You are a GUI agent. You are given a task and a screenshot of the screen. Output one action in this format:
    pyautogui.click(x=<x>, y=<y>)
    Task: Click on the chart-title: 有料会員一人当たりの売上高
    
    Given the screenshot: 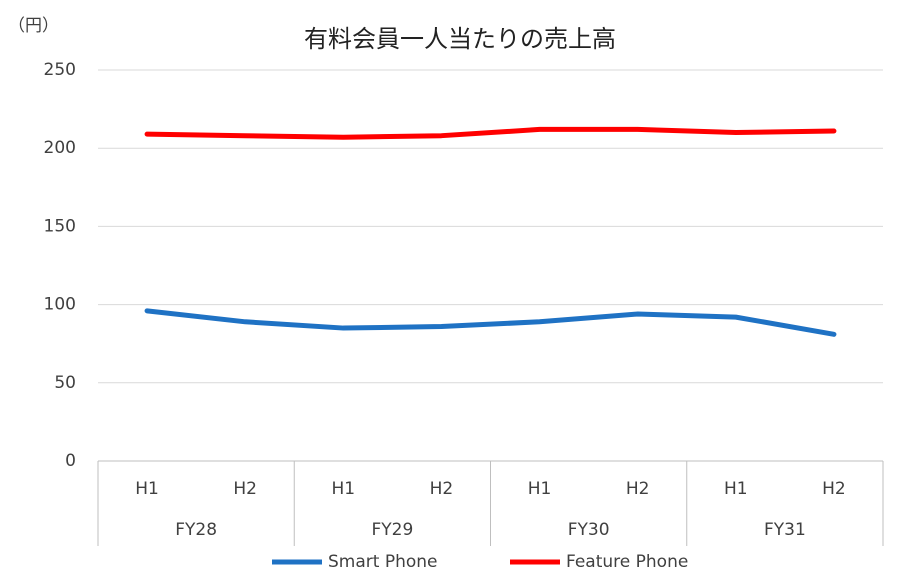 What is the action you would take?
    pyautogui.click(x=460, y=39)
    